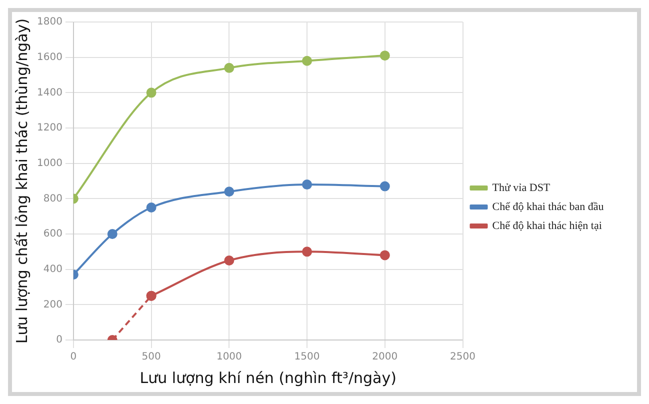 The height and width of the screenshot is (404, 649). Describe the element at coordinates (229, 357) in the screenshot. I see `x-tick-label: 1000` at that location.